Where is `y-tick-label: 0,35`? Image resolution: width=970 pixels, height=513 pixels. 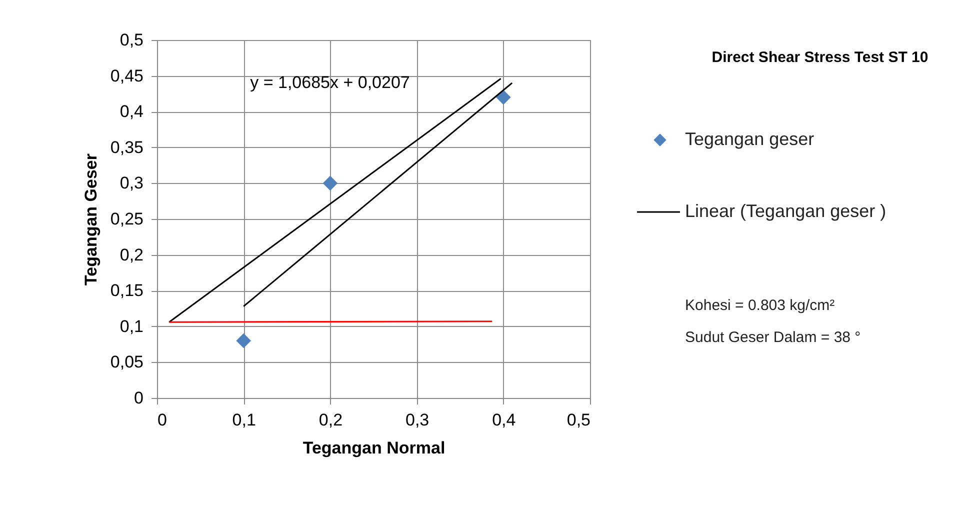 y-tick-label: 0,35 is located at coordinates (127, 147).